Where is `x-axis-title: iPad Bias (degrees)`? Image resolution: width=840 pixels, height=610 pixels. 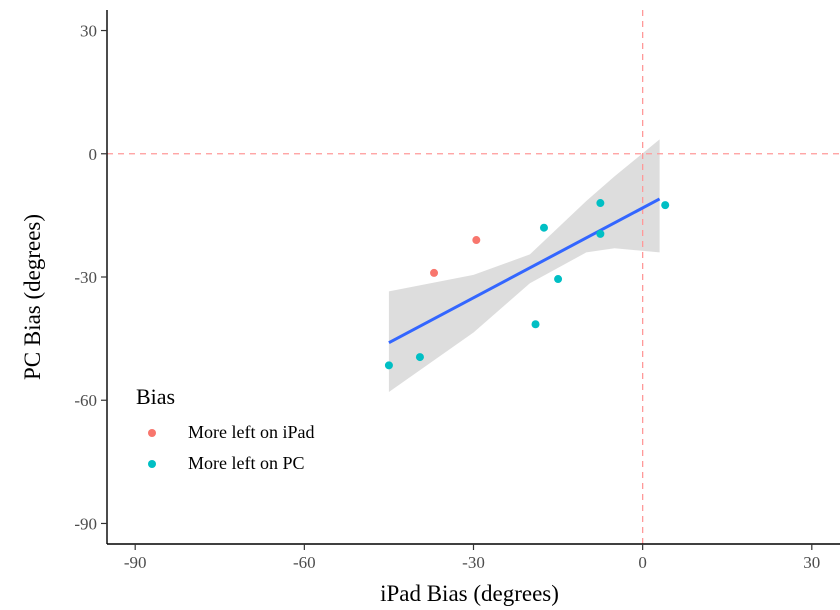 x-axis-title: iPad Bias (degrees) is located at coordinates (469, 593).